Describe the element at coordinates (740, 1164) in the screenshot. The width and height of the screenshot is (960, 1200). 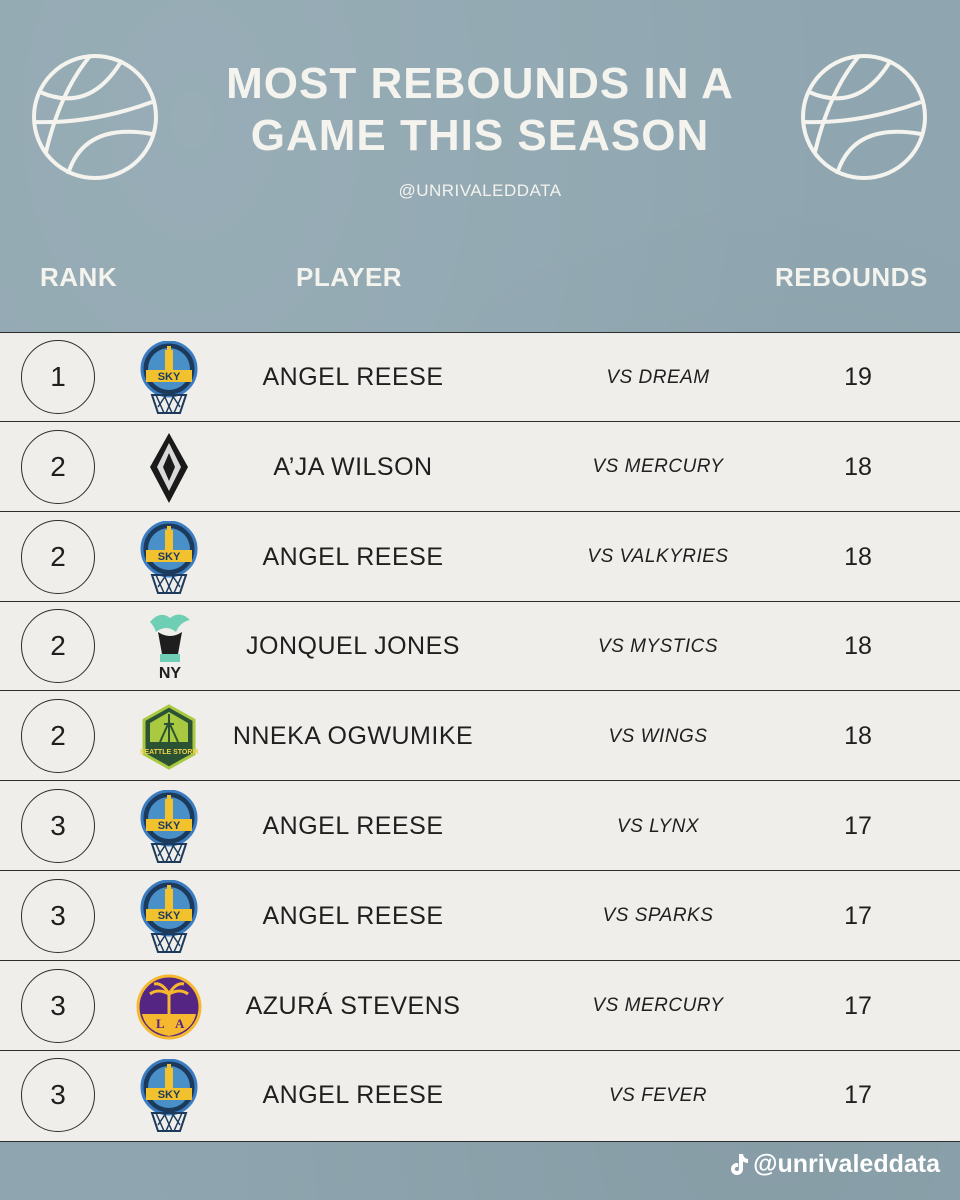
I see `tiktok-icon` at that location.